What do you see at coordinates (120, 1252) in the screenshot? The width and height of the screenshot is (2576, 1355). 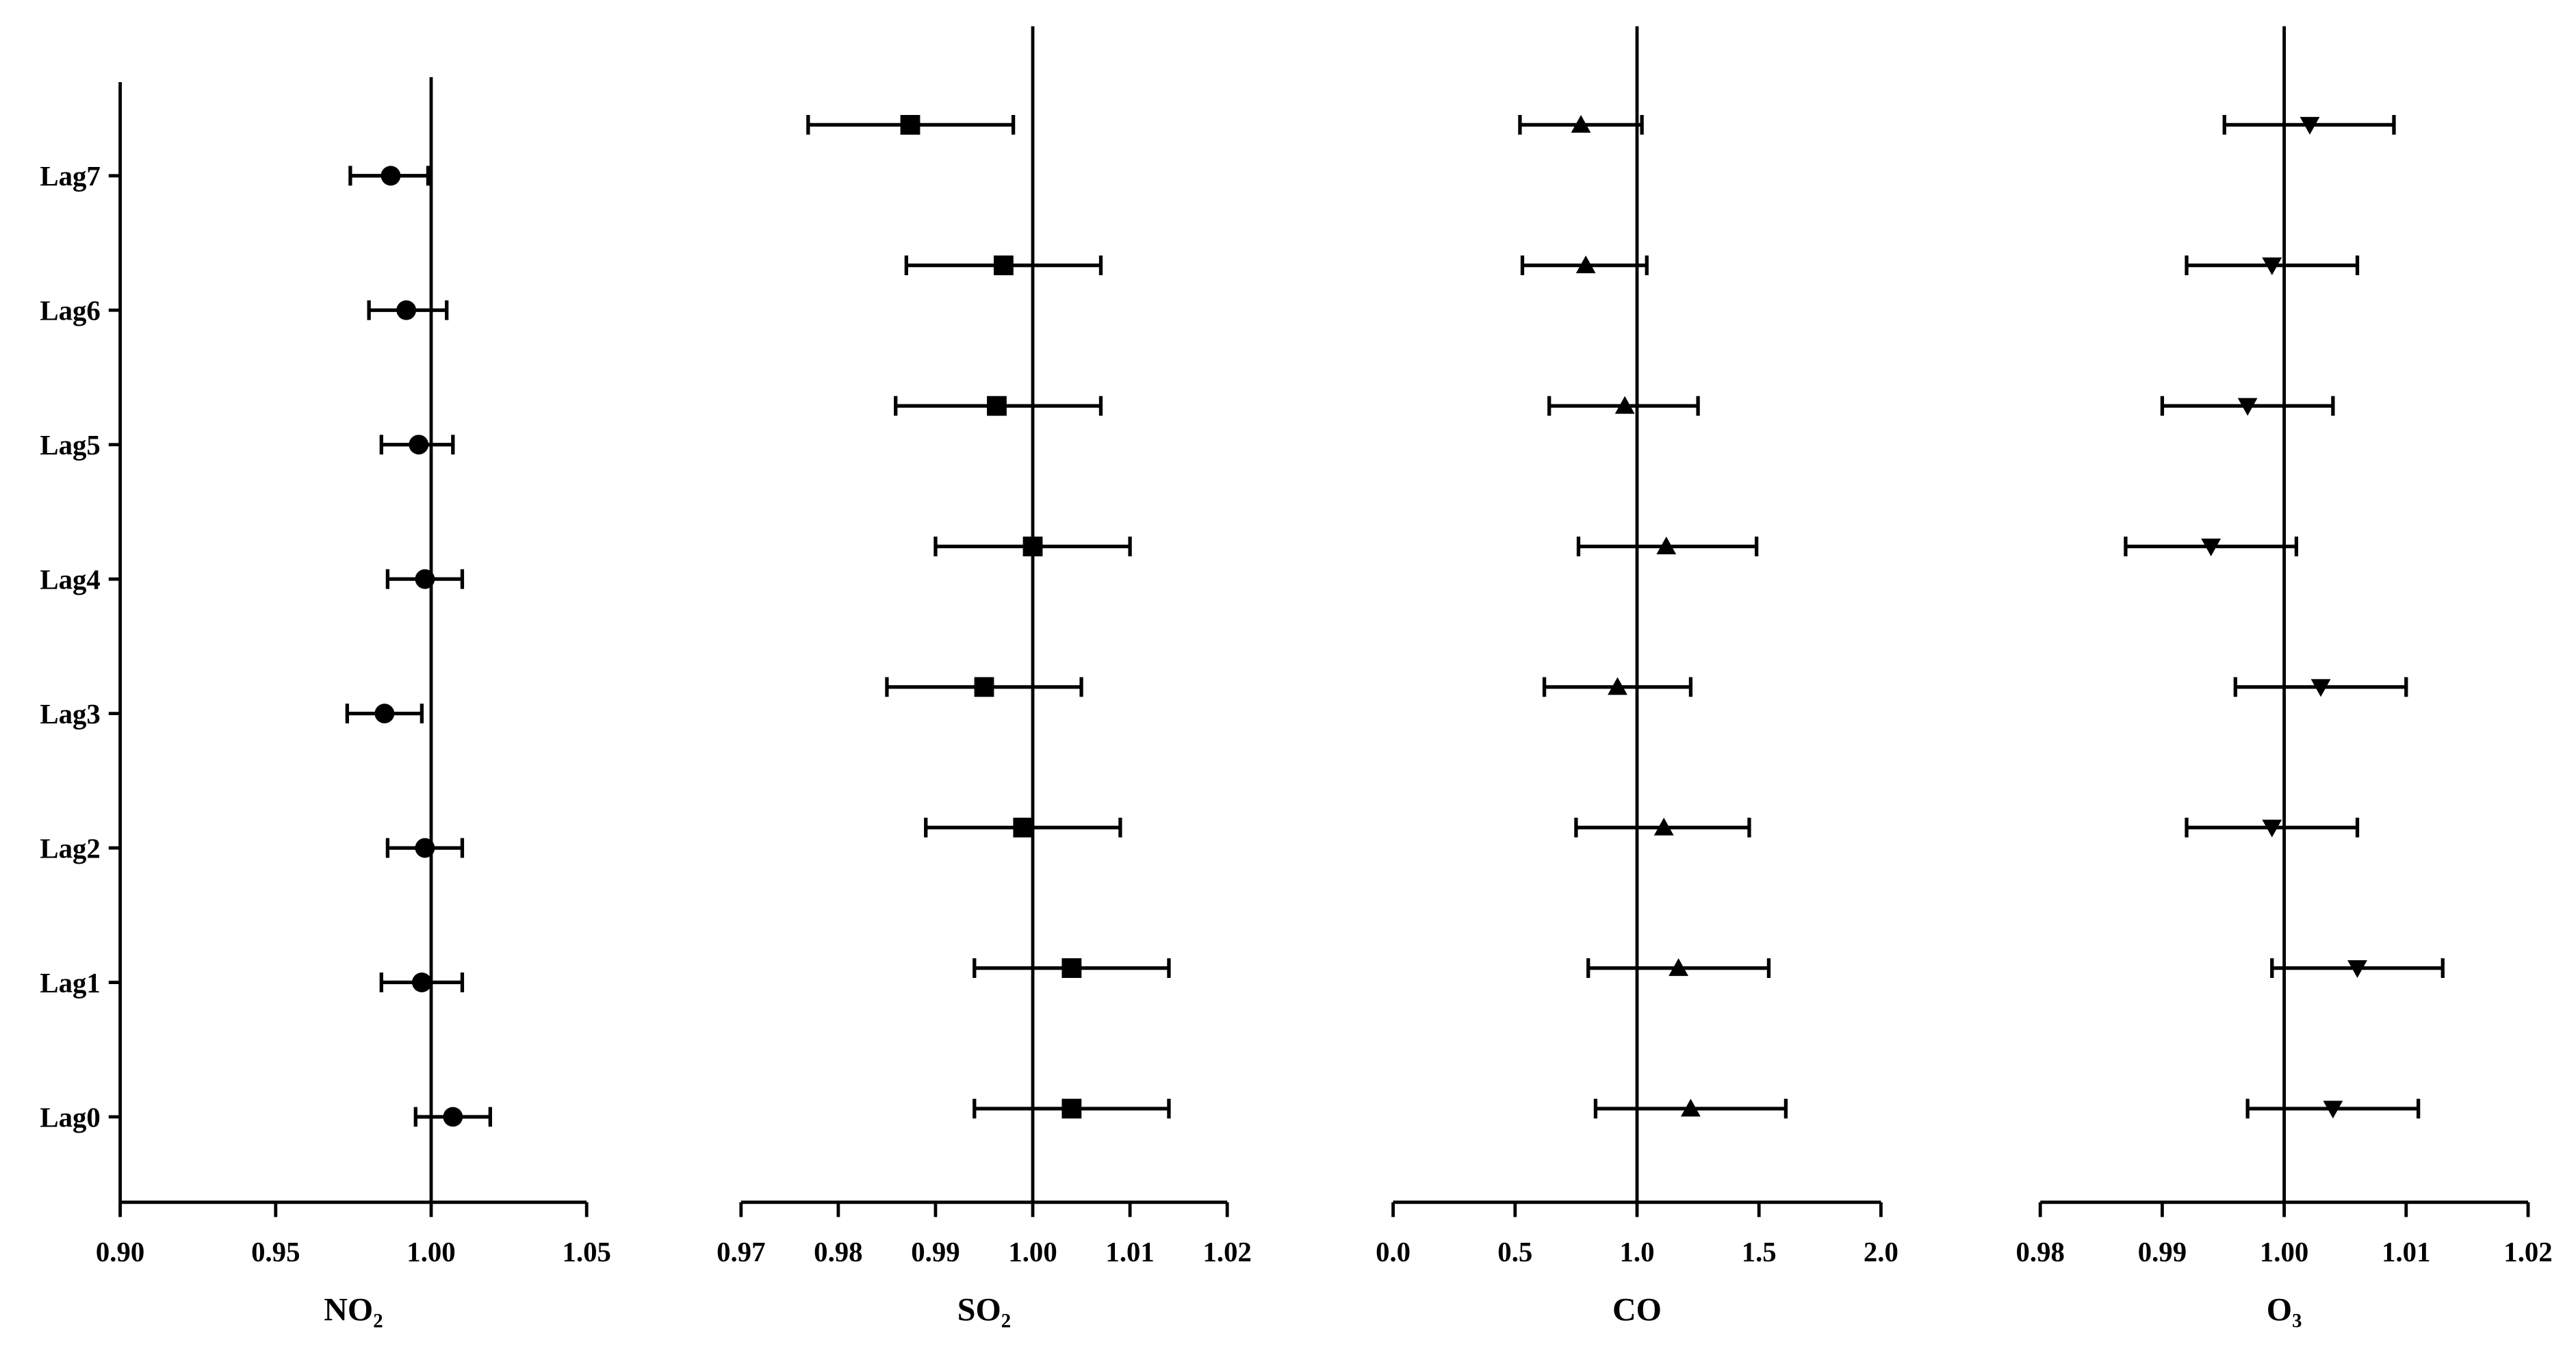 I see `x-tick-label: 0.90` at bounding box center [120, 1252].